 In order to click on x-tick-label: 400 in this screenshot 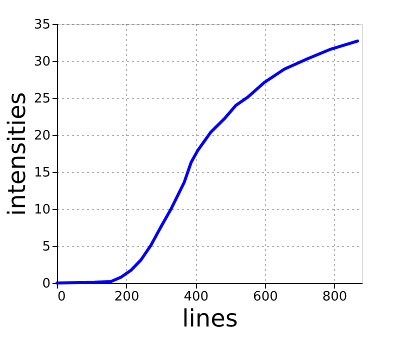, I will do `click(196, 297)`.